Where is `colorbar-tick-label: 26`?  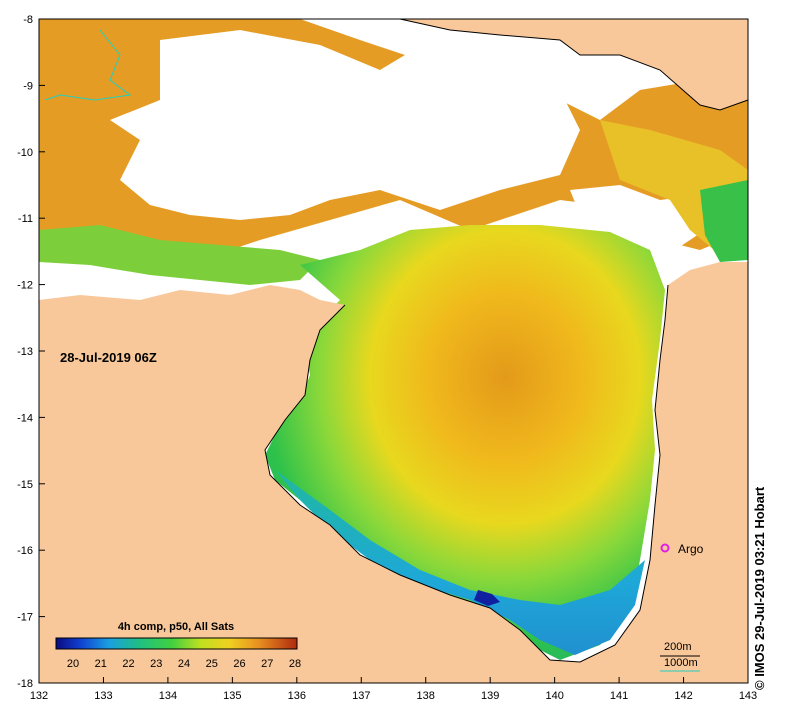
colorbar-tick-label: 26 is located at coordinates (239, 664).